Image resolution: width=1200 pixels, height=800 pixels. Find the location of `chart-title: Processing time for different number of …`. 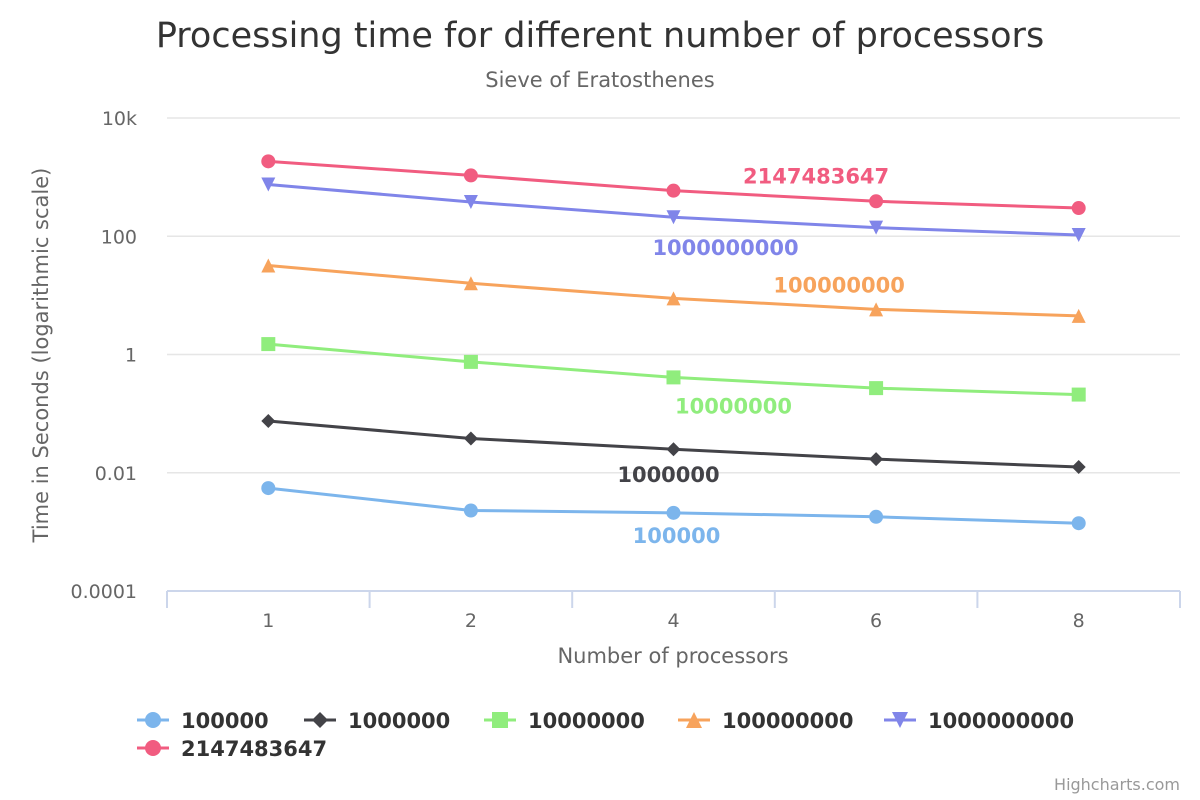

chart-title: Processing time for different number of … is located at coordinates (600, 36).